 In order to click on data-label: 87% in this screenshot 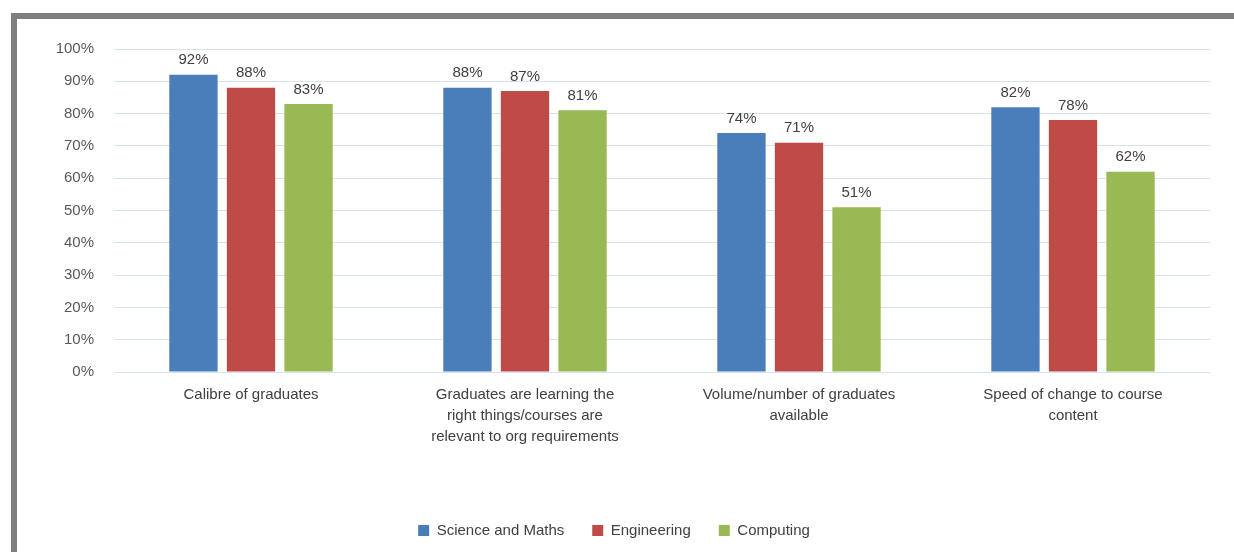, I will do `click(525, 75)`.